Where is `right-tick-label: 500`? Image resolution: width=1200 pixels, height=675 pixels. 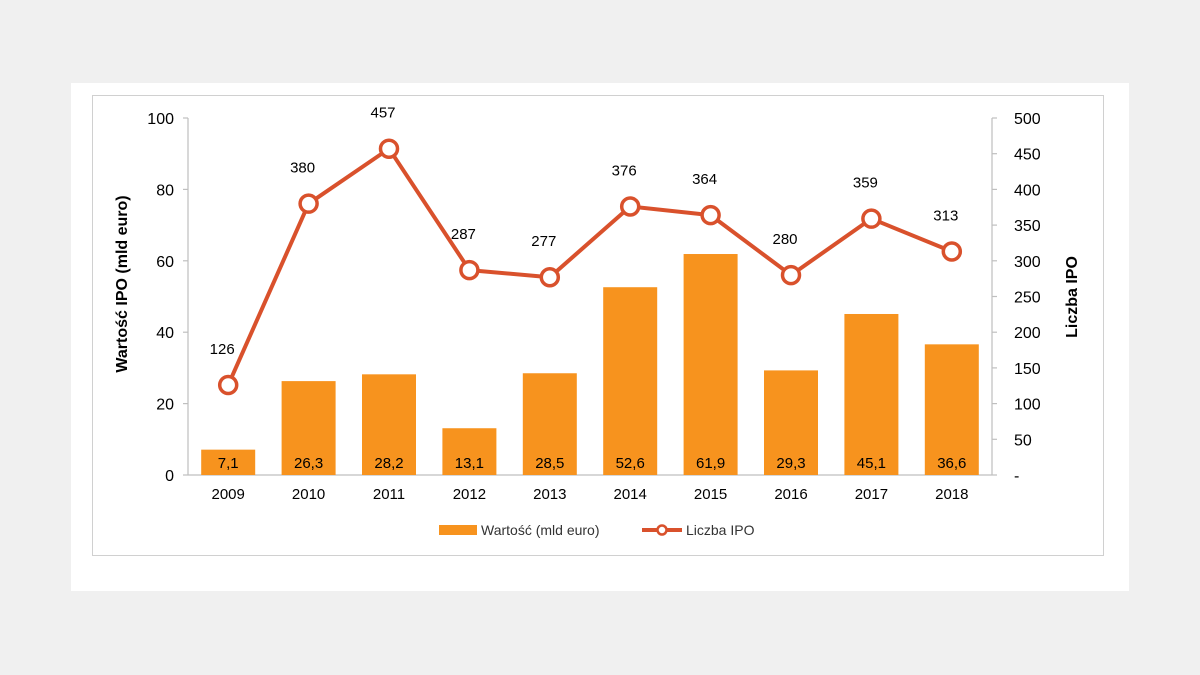 right-tick-label: 500 is located at coordinates (1027, 119).